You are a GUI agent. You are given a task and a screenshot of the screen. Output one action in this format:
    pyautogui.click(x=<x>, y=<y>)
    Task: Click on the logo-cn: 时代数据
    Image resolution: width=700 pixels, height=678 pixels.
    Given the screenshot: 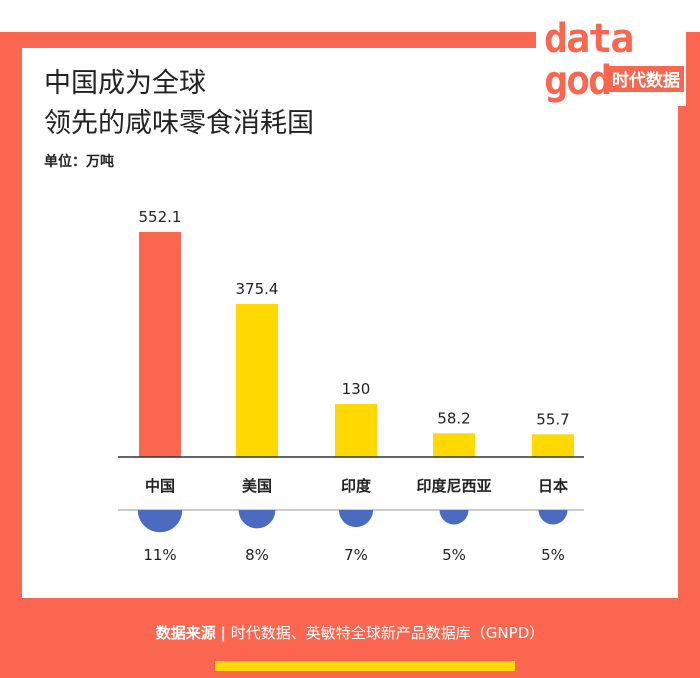 What is the action you would take?
    pyautogui.click(x=646, y=80)
    